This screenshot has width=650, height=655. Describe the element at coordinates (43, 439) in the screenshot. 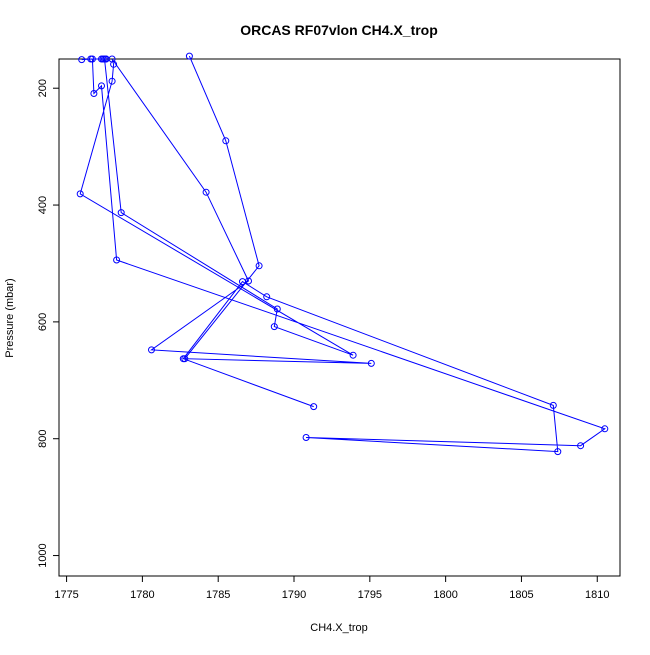

I see `y-tick-label: 800` at that location.